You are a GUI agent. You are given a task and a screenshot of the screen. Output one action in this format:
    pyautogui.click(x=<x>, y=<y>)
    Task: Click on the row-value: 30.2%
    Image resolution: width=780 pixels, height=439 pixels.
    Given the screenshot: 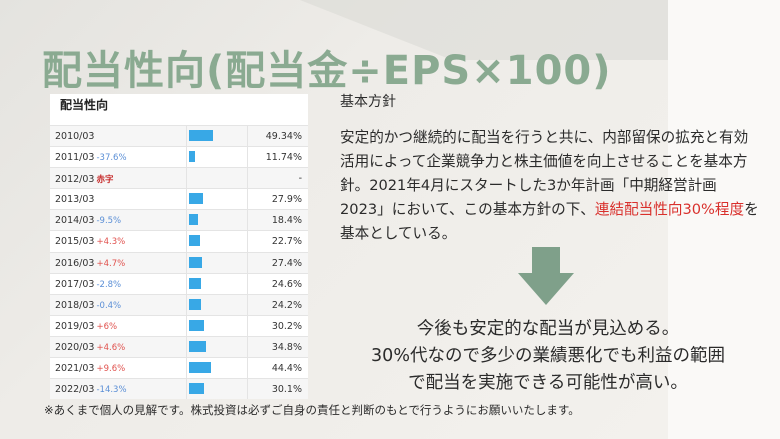 What is the action you would take?
    pyautogui.click(x=286, y=326)
    